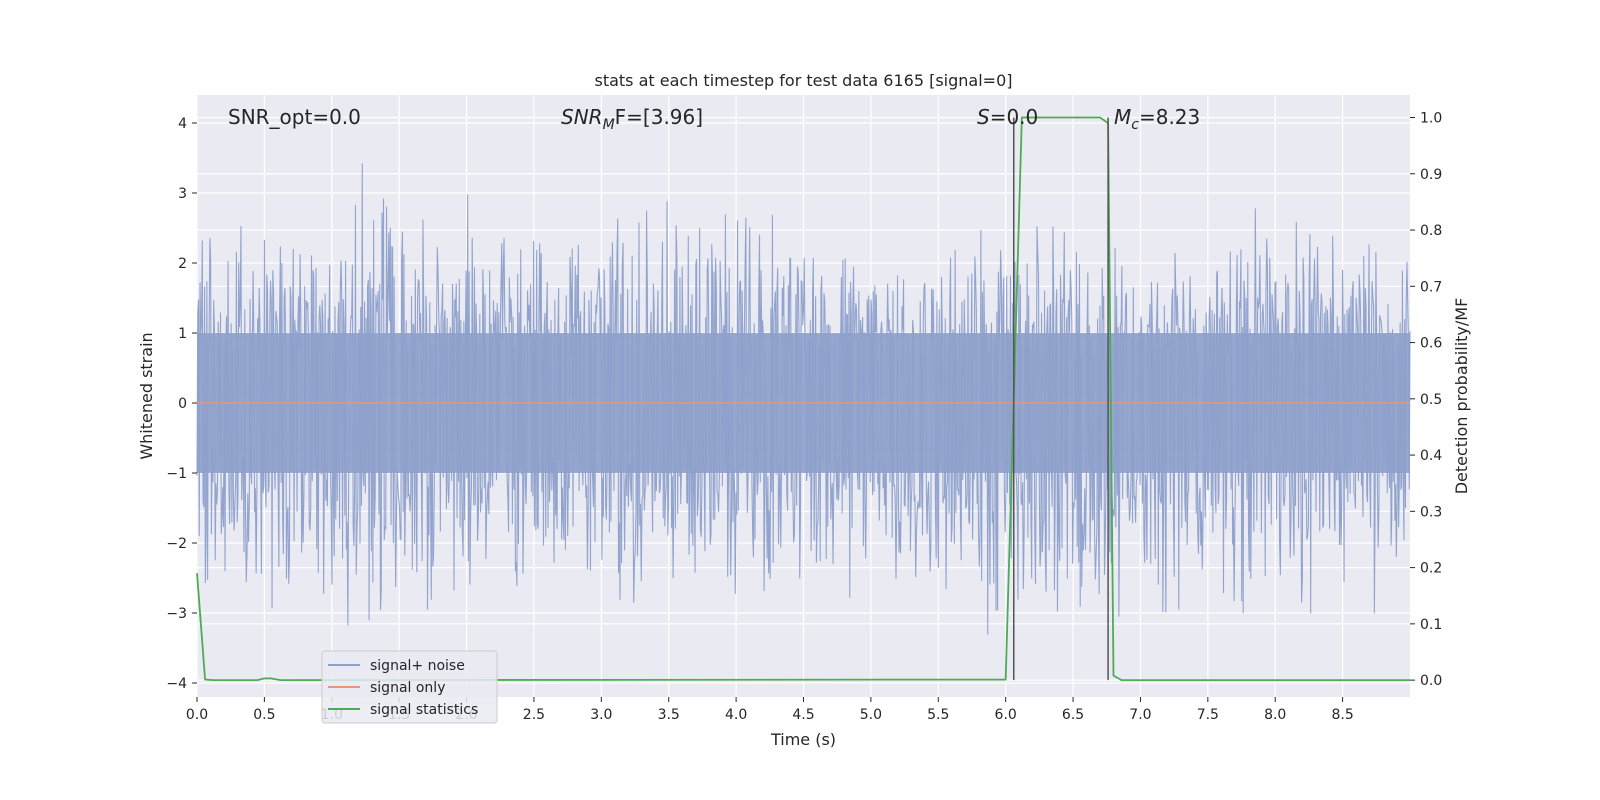  Describe the element at coordinates (1135, 125) in the screenshot. I see `annotation-mc-sub: c` at that location.